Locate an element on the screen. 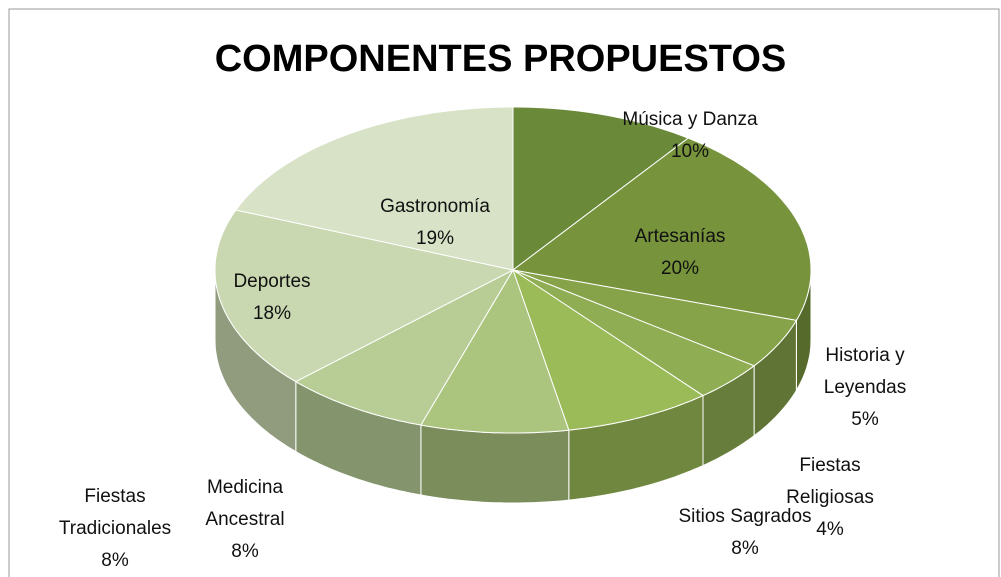  category-label: Sitios Sagrados is located at coordinates (745, 516).